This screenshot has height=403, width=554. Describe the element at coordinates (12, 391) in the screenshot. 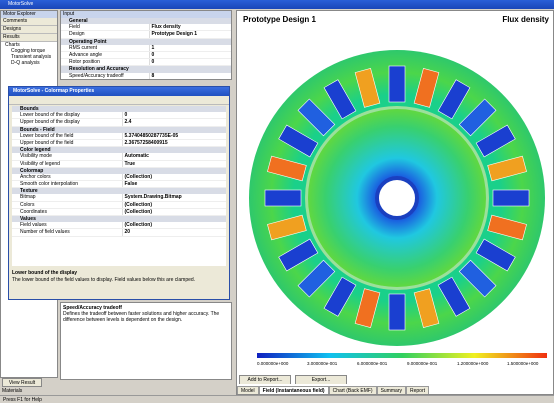

I see `materials-tab: Materials` at that location.